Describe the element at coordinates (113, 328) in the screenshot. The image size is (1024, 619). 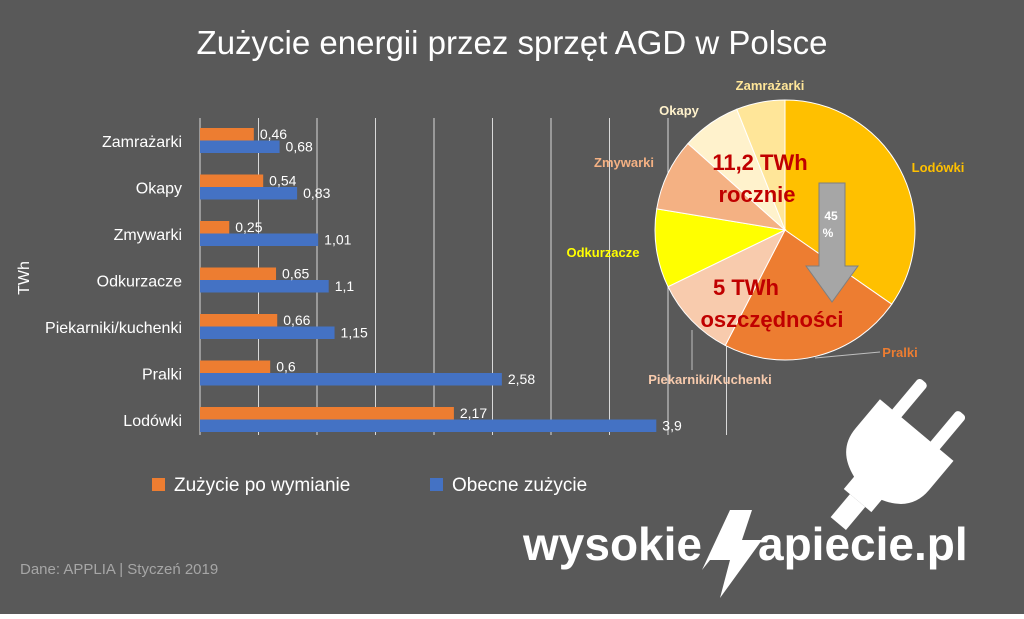
I see `category-label: Piekarniki/kuchenki` at that location.